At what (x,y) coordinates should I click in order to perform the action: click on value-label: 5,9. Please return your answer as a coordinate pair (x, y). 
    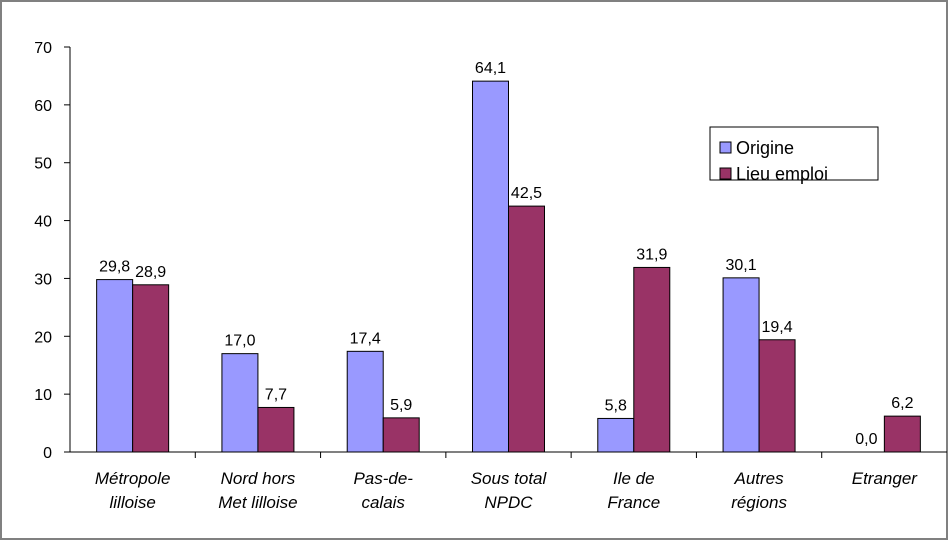
    Looking at the image, I should click on (401, 405).